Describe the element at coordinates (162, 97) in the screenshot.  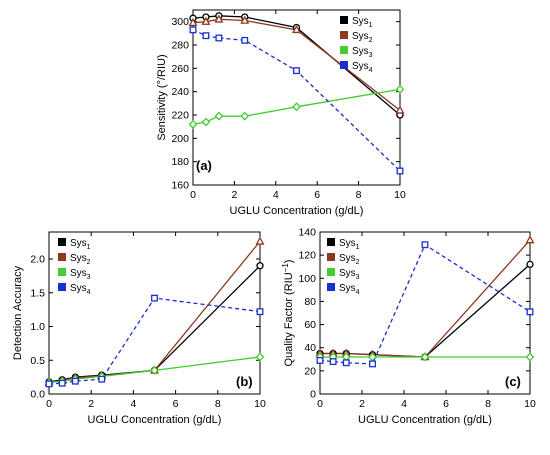
I see `y-axis-title: Sensitivity (°/RIU)` at that location.